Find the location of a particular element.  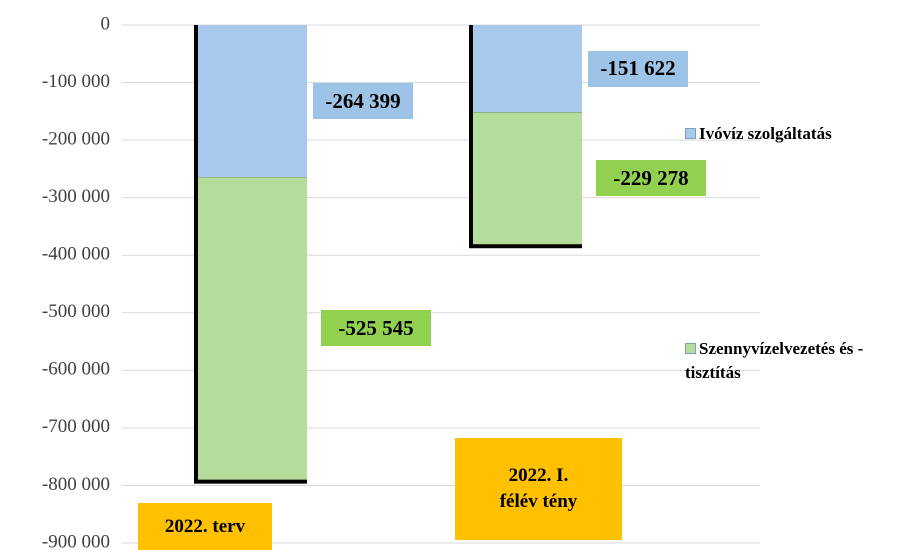

y-tick-label: -900 000 is located at coordinates (76, 540).